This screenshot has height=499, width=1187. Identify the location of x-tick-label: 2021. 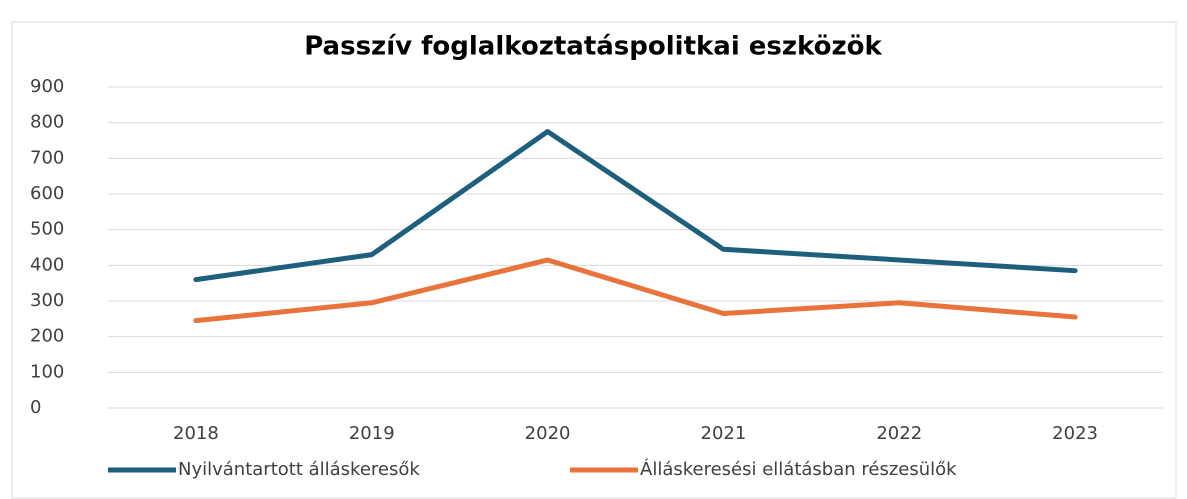
(724, 433).